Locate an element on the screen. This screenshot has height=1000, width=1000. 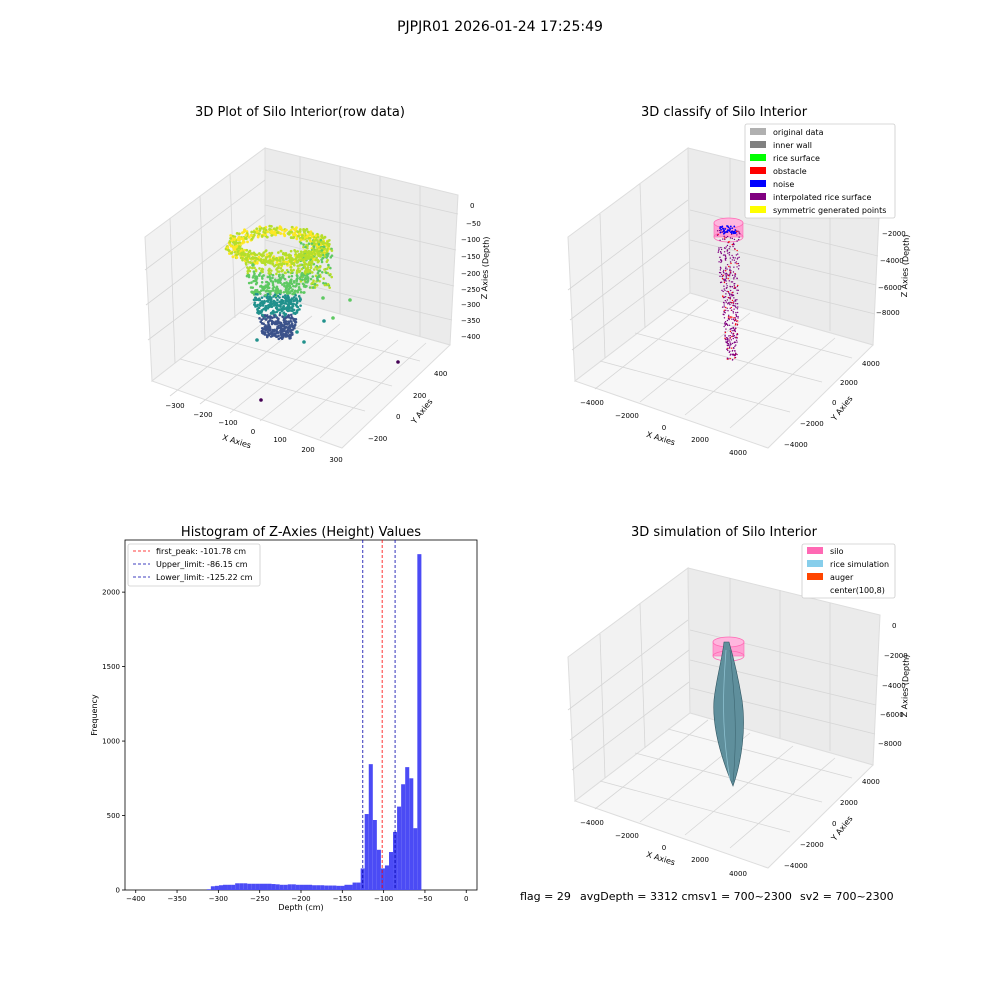
classify-legend-label: noise is located at coordinates (783, 184).